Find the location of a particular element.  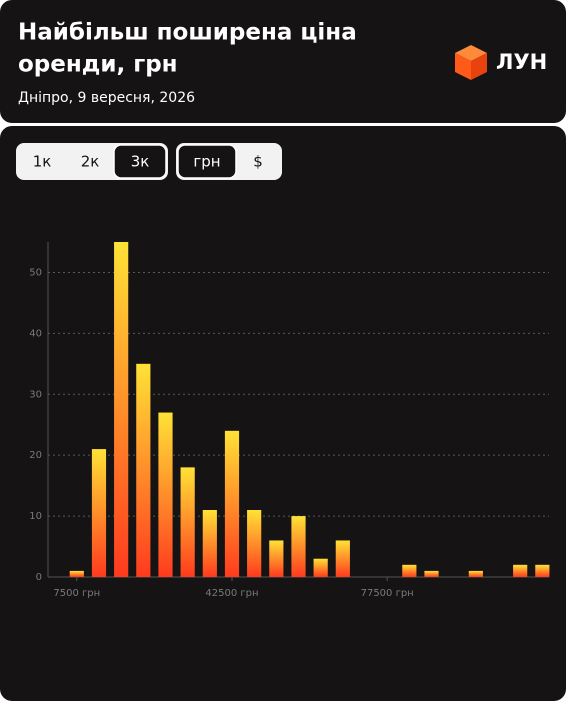

toggle-option: грн is located at coordinates (206, 162).